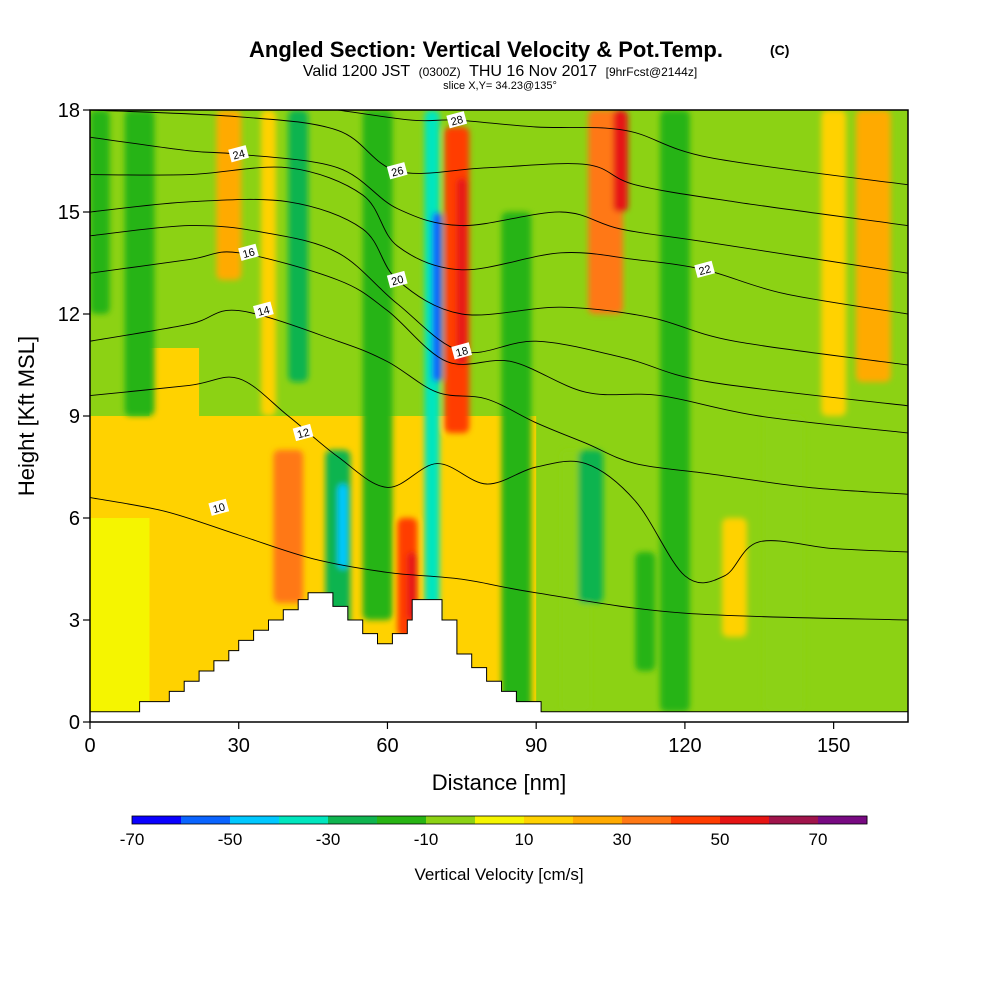 The height and width of the screenshot is (1000, 1000). I want to click on colorbar-swatch--10, so click(451, 820).